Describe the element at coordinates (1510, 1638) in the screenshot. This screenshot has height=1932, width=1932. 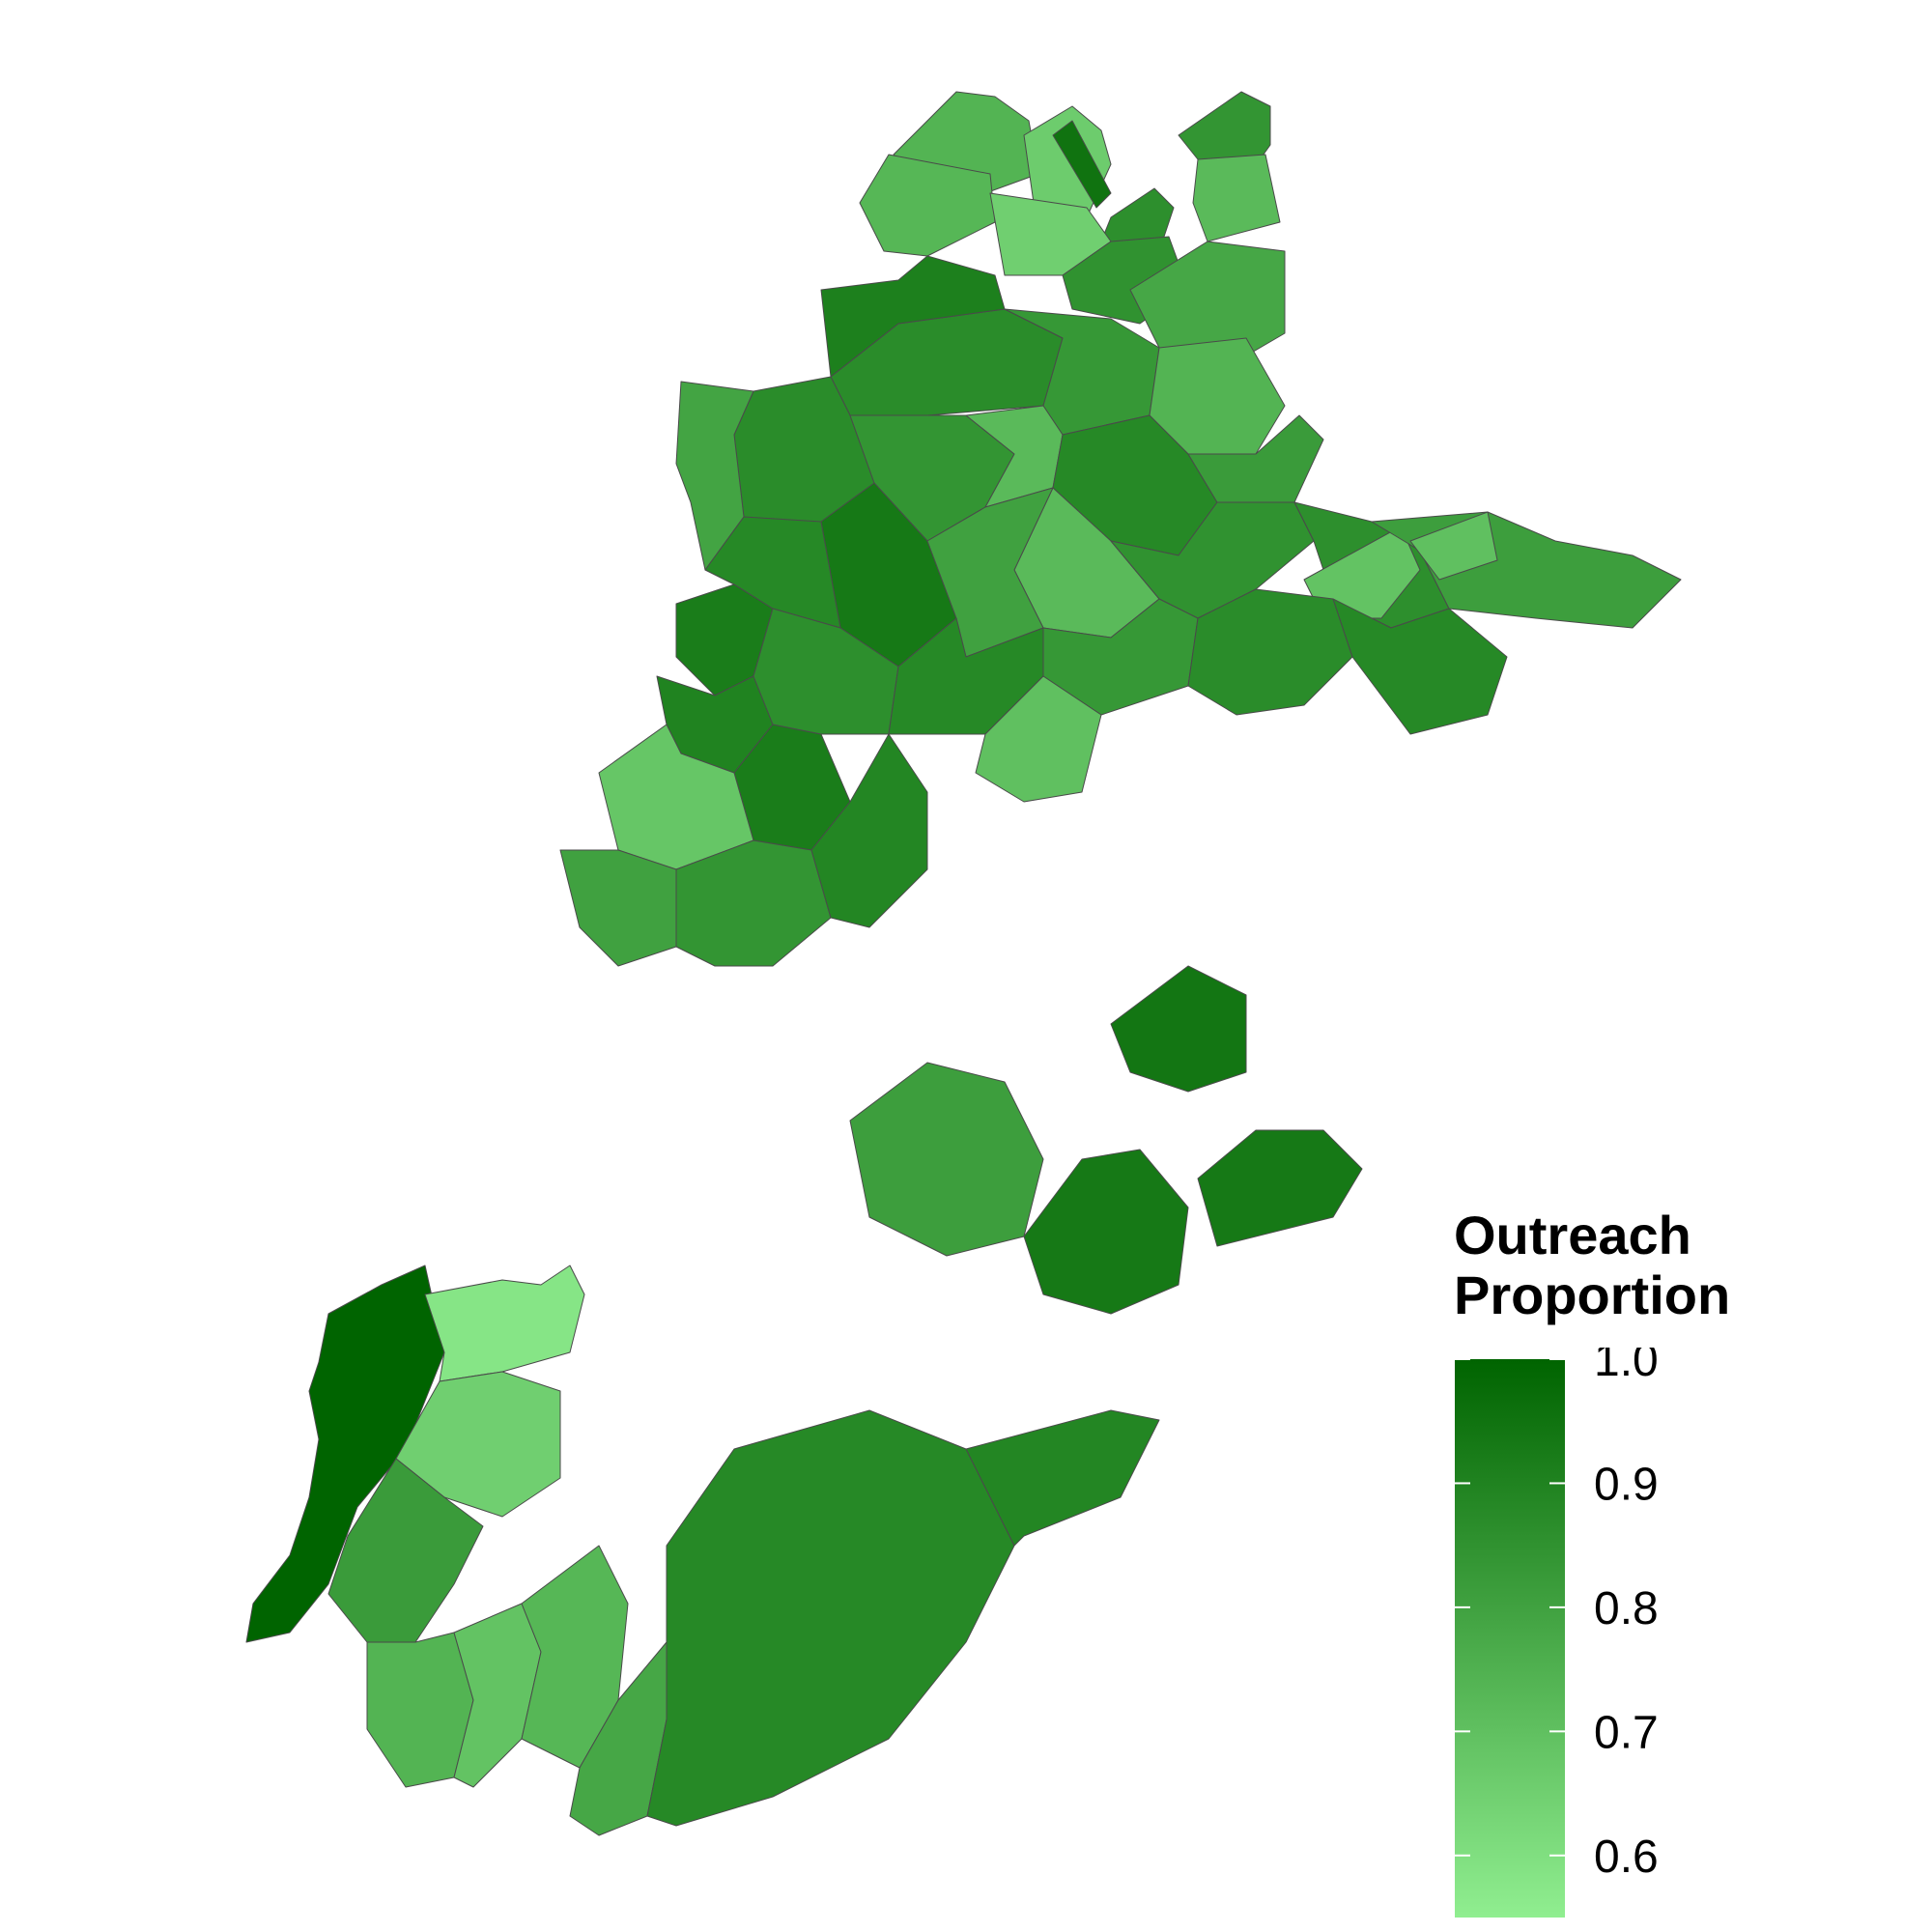
I see `colorbar-gradient` at that location.